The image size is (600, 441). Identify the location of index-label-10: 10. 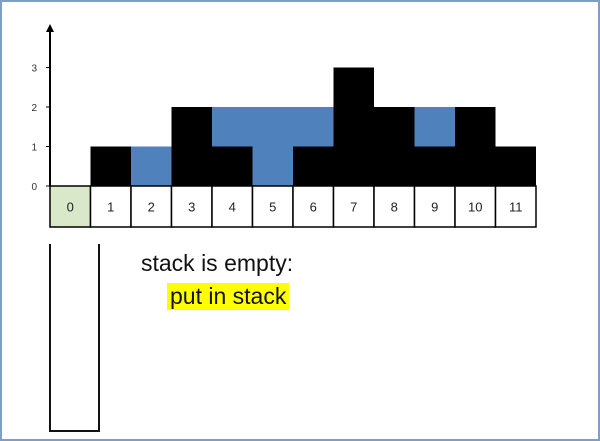
(475, 207).